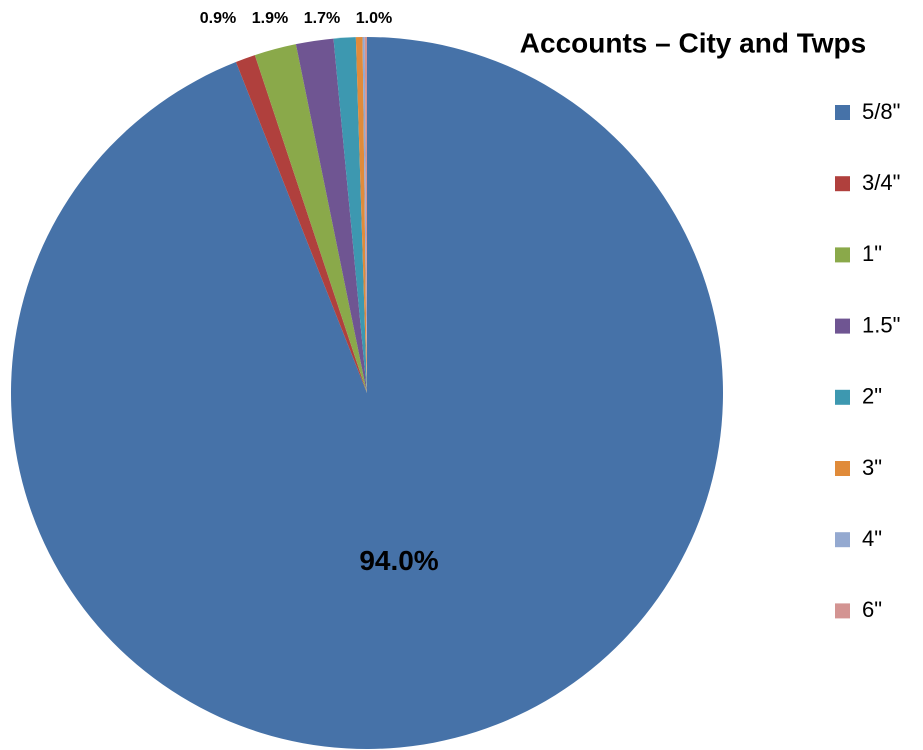 The height and width of the screenshot is (750, 923). Describe the element at coordinates (881, 111) in the screenshot. I see `legend-label: 5/8"` at that location.